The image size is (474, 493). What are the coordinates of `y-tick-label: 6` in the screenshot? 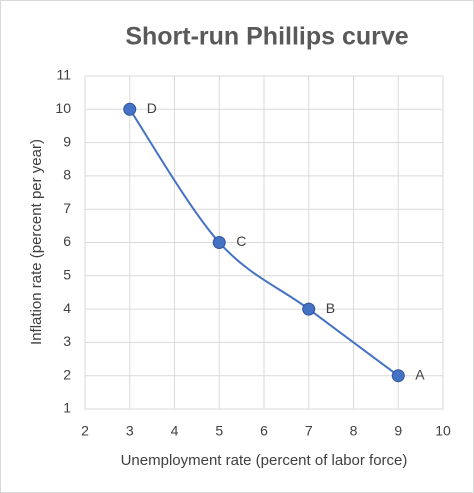 It's located at (67, 241).